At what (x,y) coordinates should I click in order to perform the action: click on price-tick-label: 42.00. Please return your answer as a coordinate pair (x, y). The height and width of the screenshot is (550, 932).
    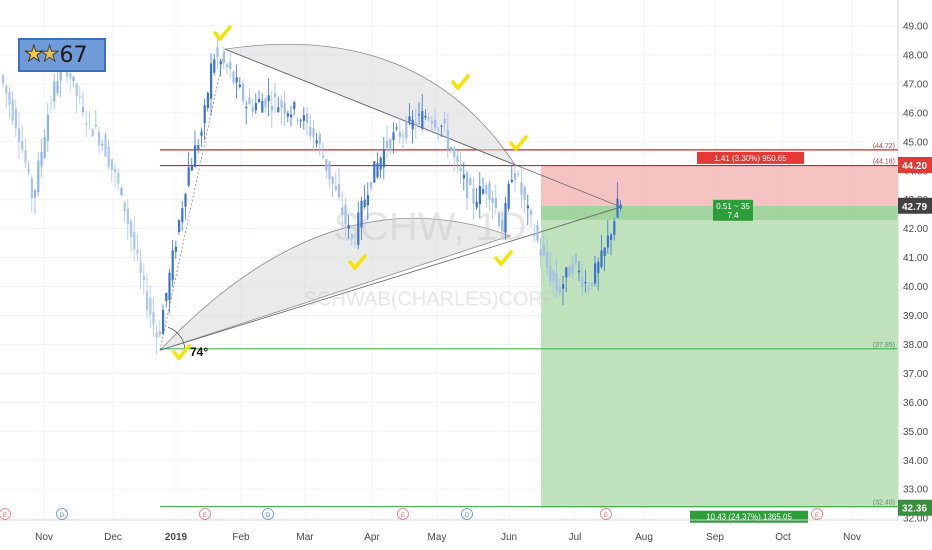
    Looking at the image, I should click on (915, 229).